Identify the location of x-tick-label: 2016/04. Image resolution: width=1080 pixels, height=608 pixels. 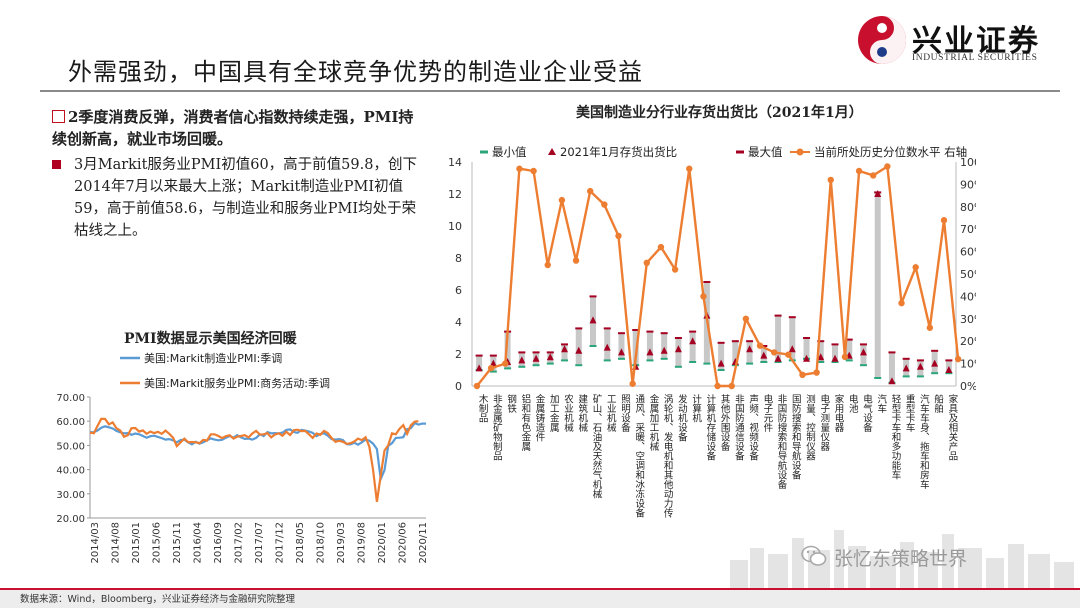
(198, 543).